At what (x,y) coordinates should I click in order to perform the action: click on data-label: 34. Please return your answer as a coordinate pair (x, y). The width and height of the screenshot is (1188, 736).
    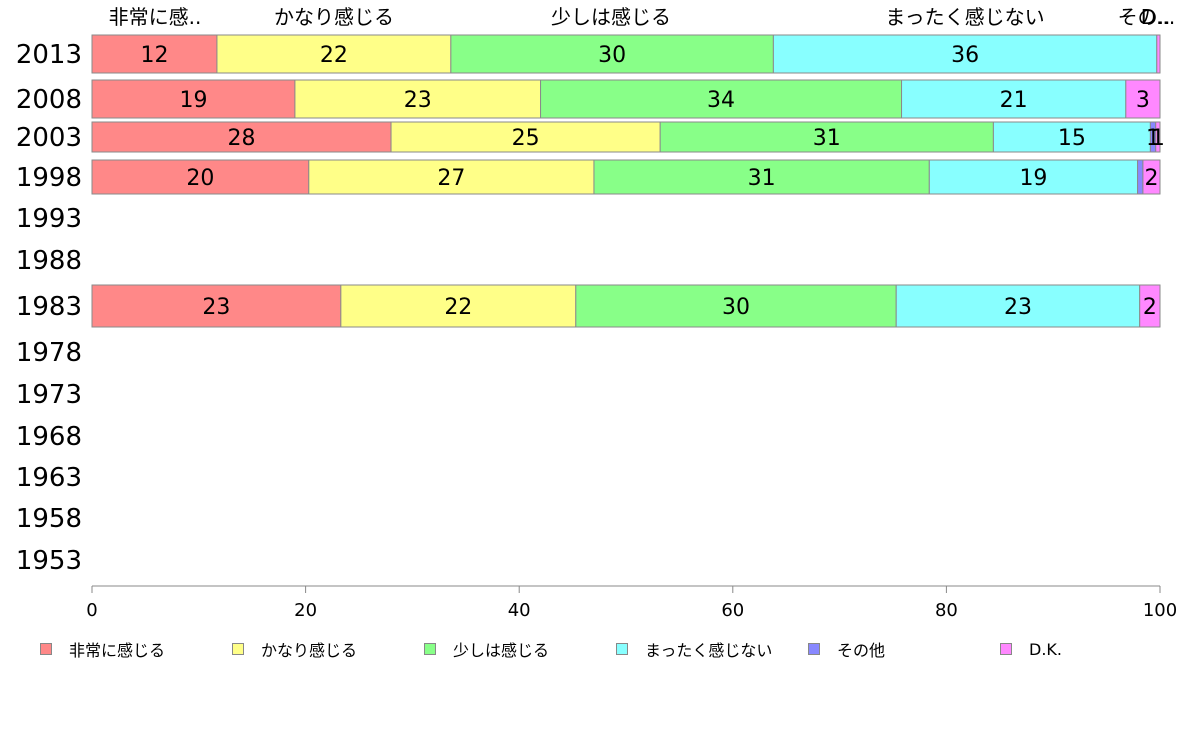
    Looking at the image, I should click on (721, 100).